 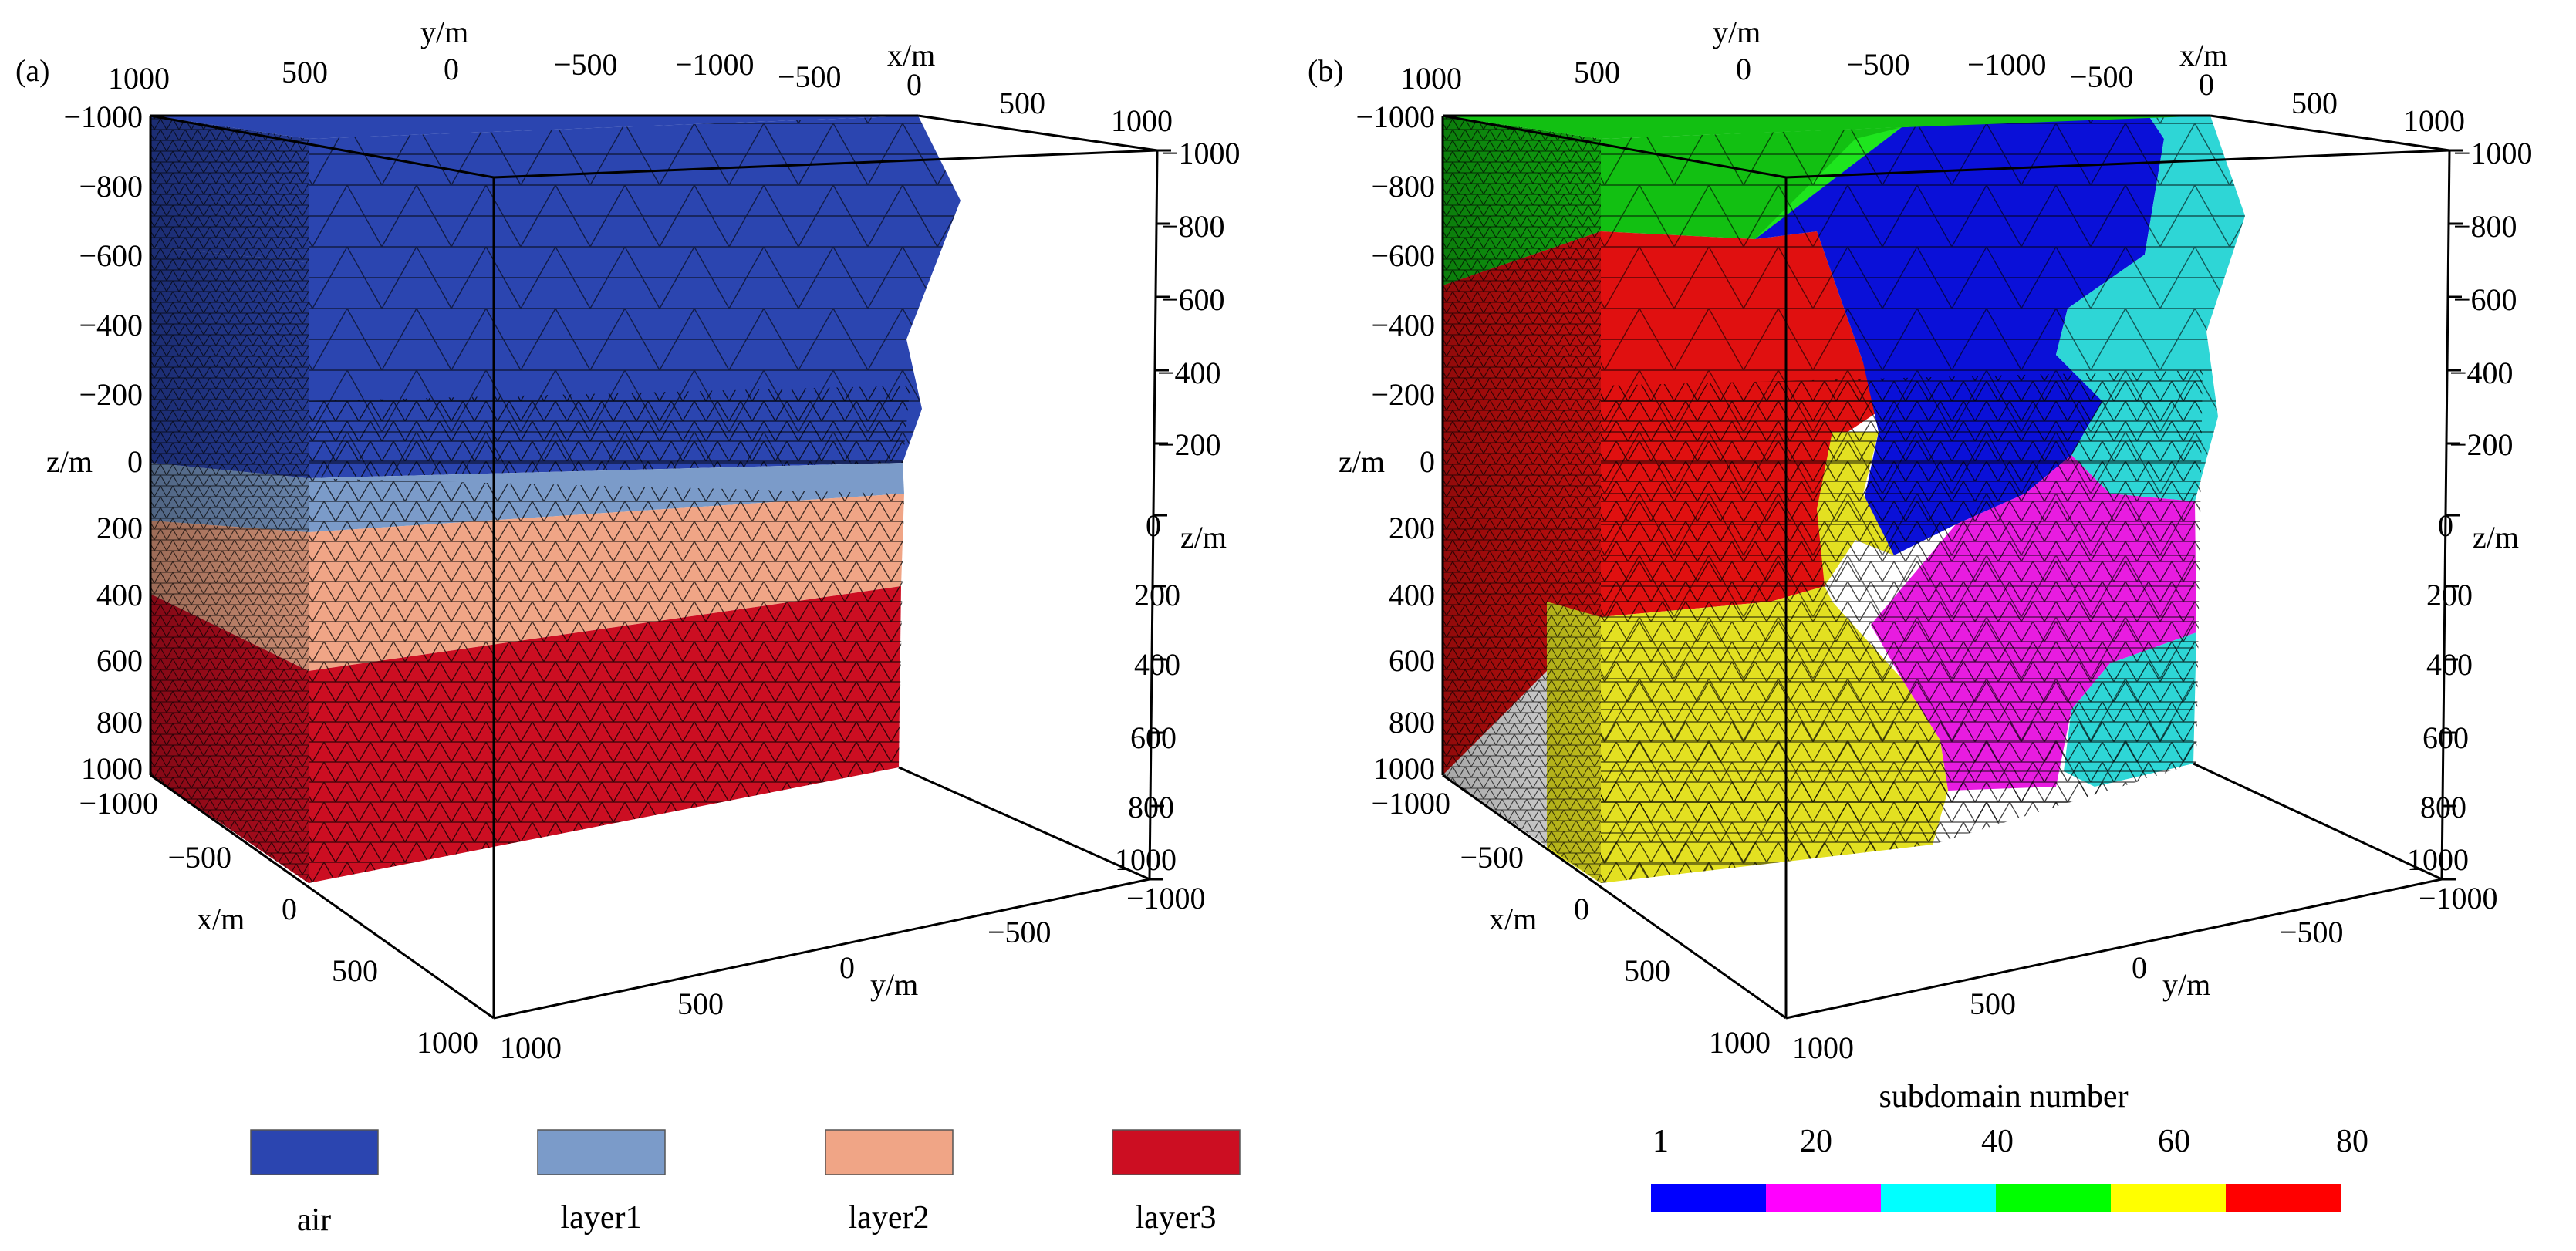 I want to click on legend-label: layer3, so click(x=1176, y=1218).